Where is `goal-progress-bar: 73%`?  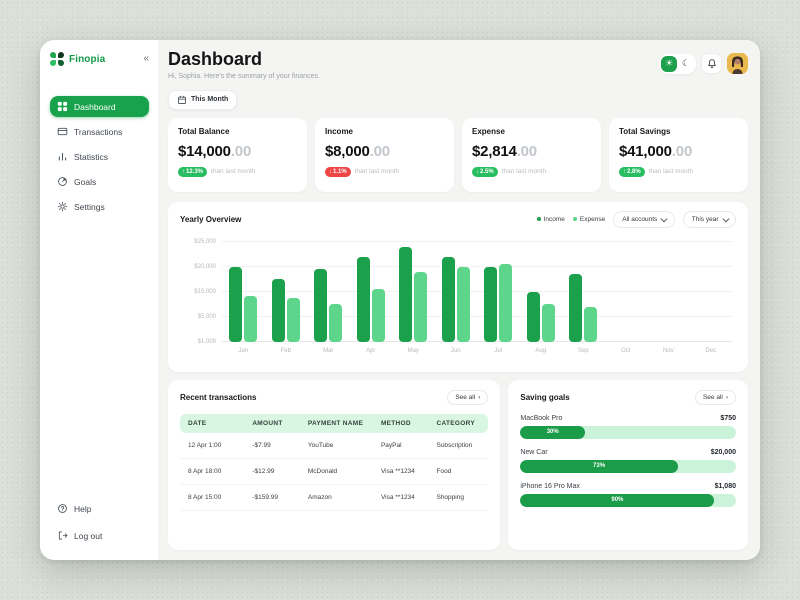 goal-progress-bar: 73% is located at coordinates (628, 466).